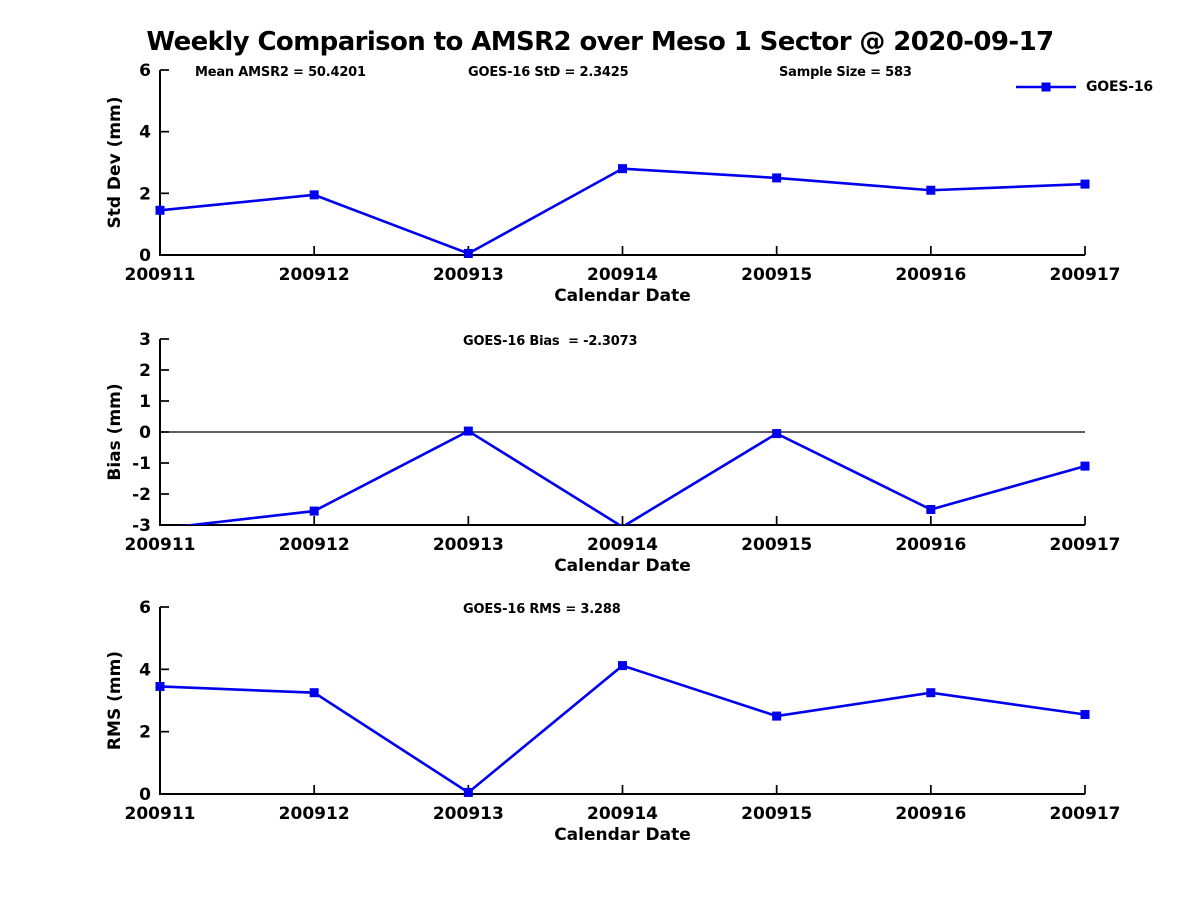  What do you see at coordinates (141, 495) in the screenshot?
I see `y-tick-label: -2` at bounding box center [141, 495].